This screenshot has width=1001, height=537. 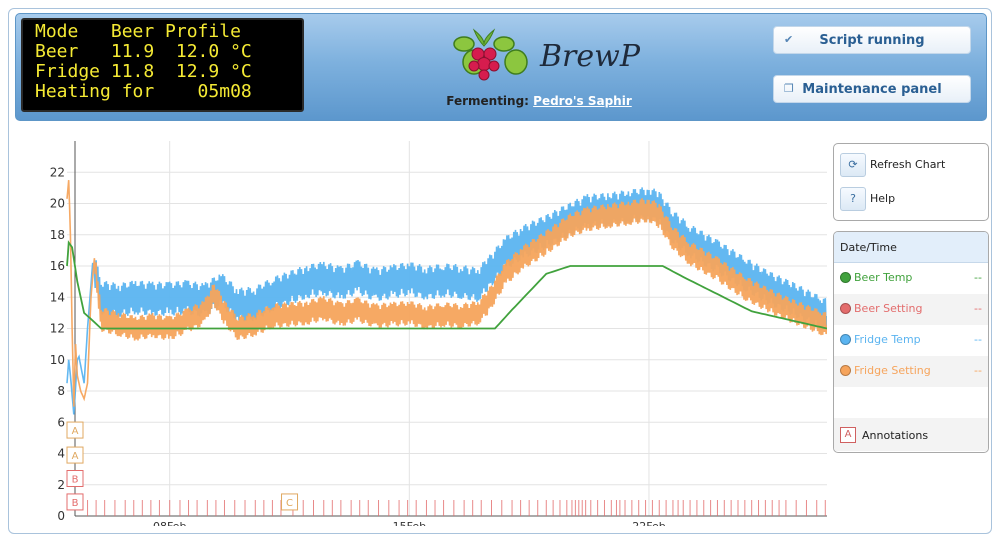 I want to click on legend-name: Fridge Temp, so click(x=887, y=339).